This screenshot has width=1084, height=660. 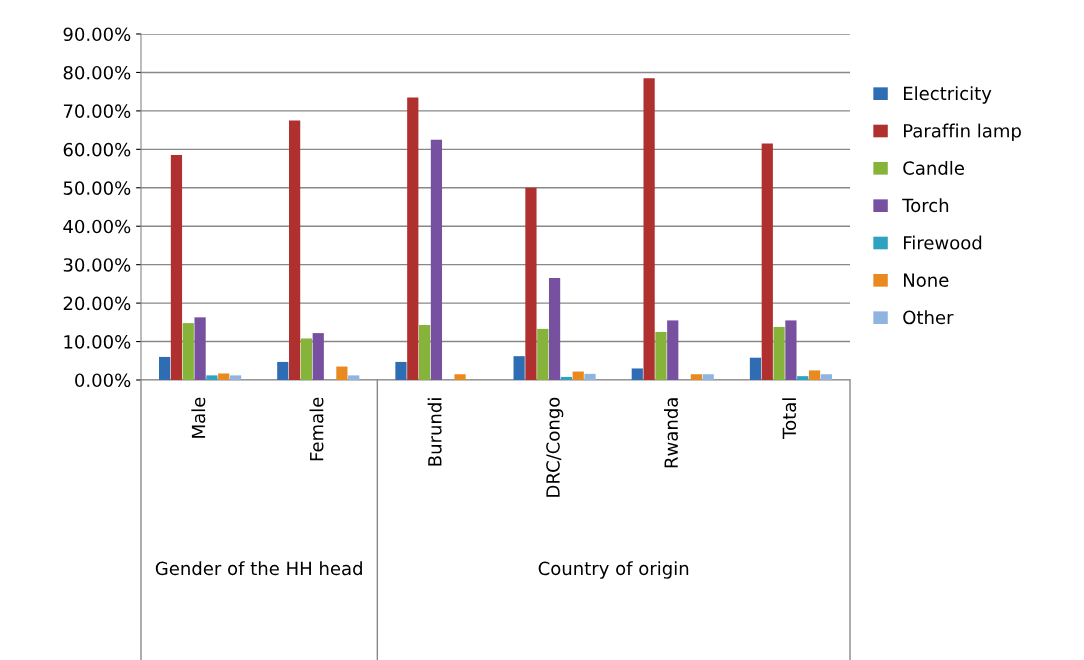 What do you see at coordinates (933, 167) in the screenshot?
I see `legend-label: Candle` at bounding box center [933, 167].